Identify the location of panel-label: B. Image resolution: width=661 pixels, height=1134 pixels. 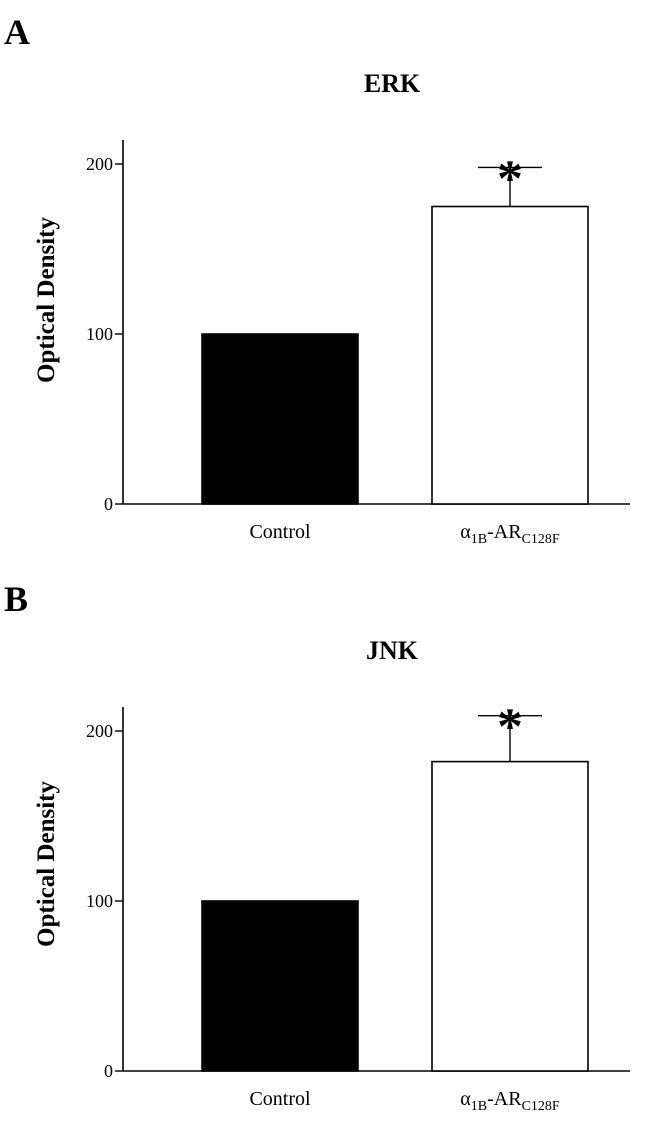
(16, 599).